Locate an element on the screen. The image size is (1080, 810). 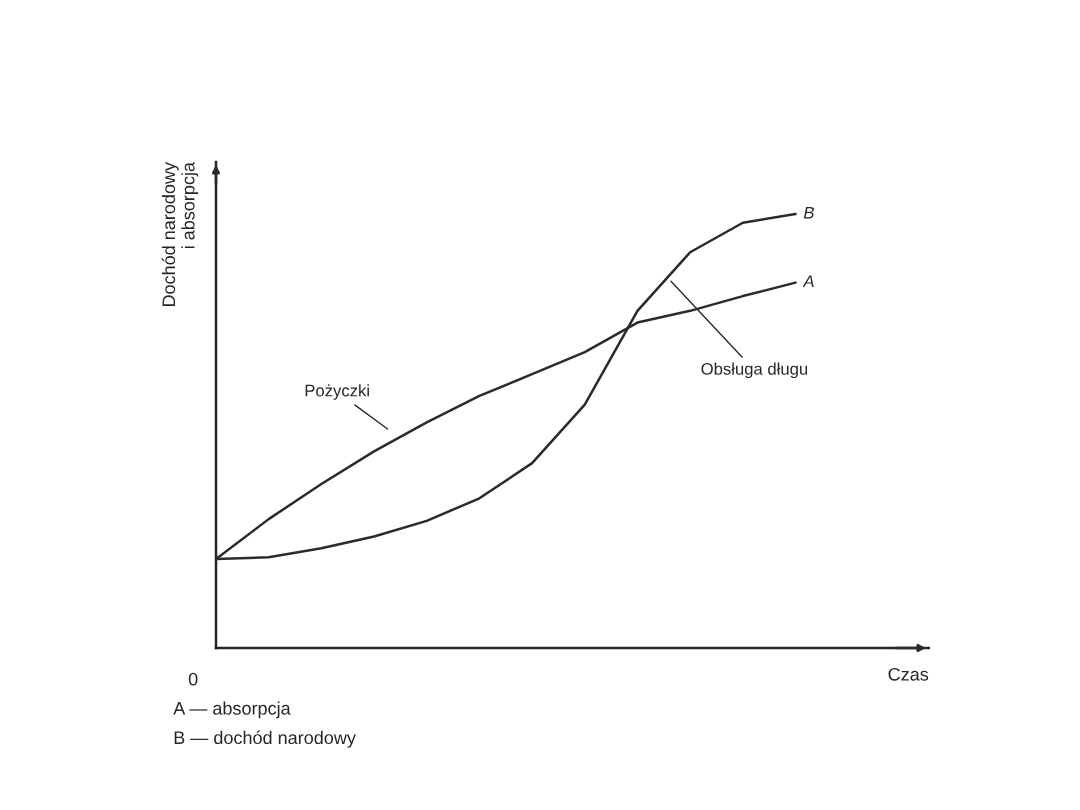
series-label: B is located at coordinates (808, 212).